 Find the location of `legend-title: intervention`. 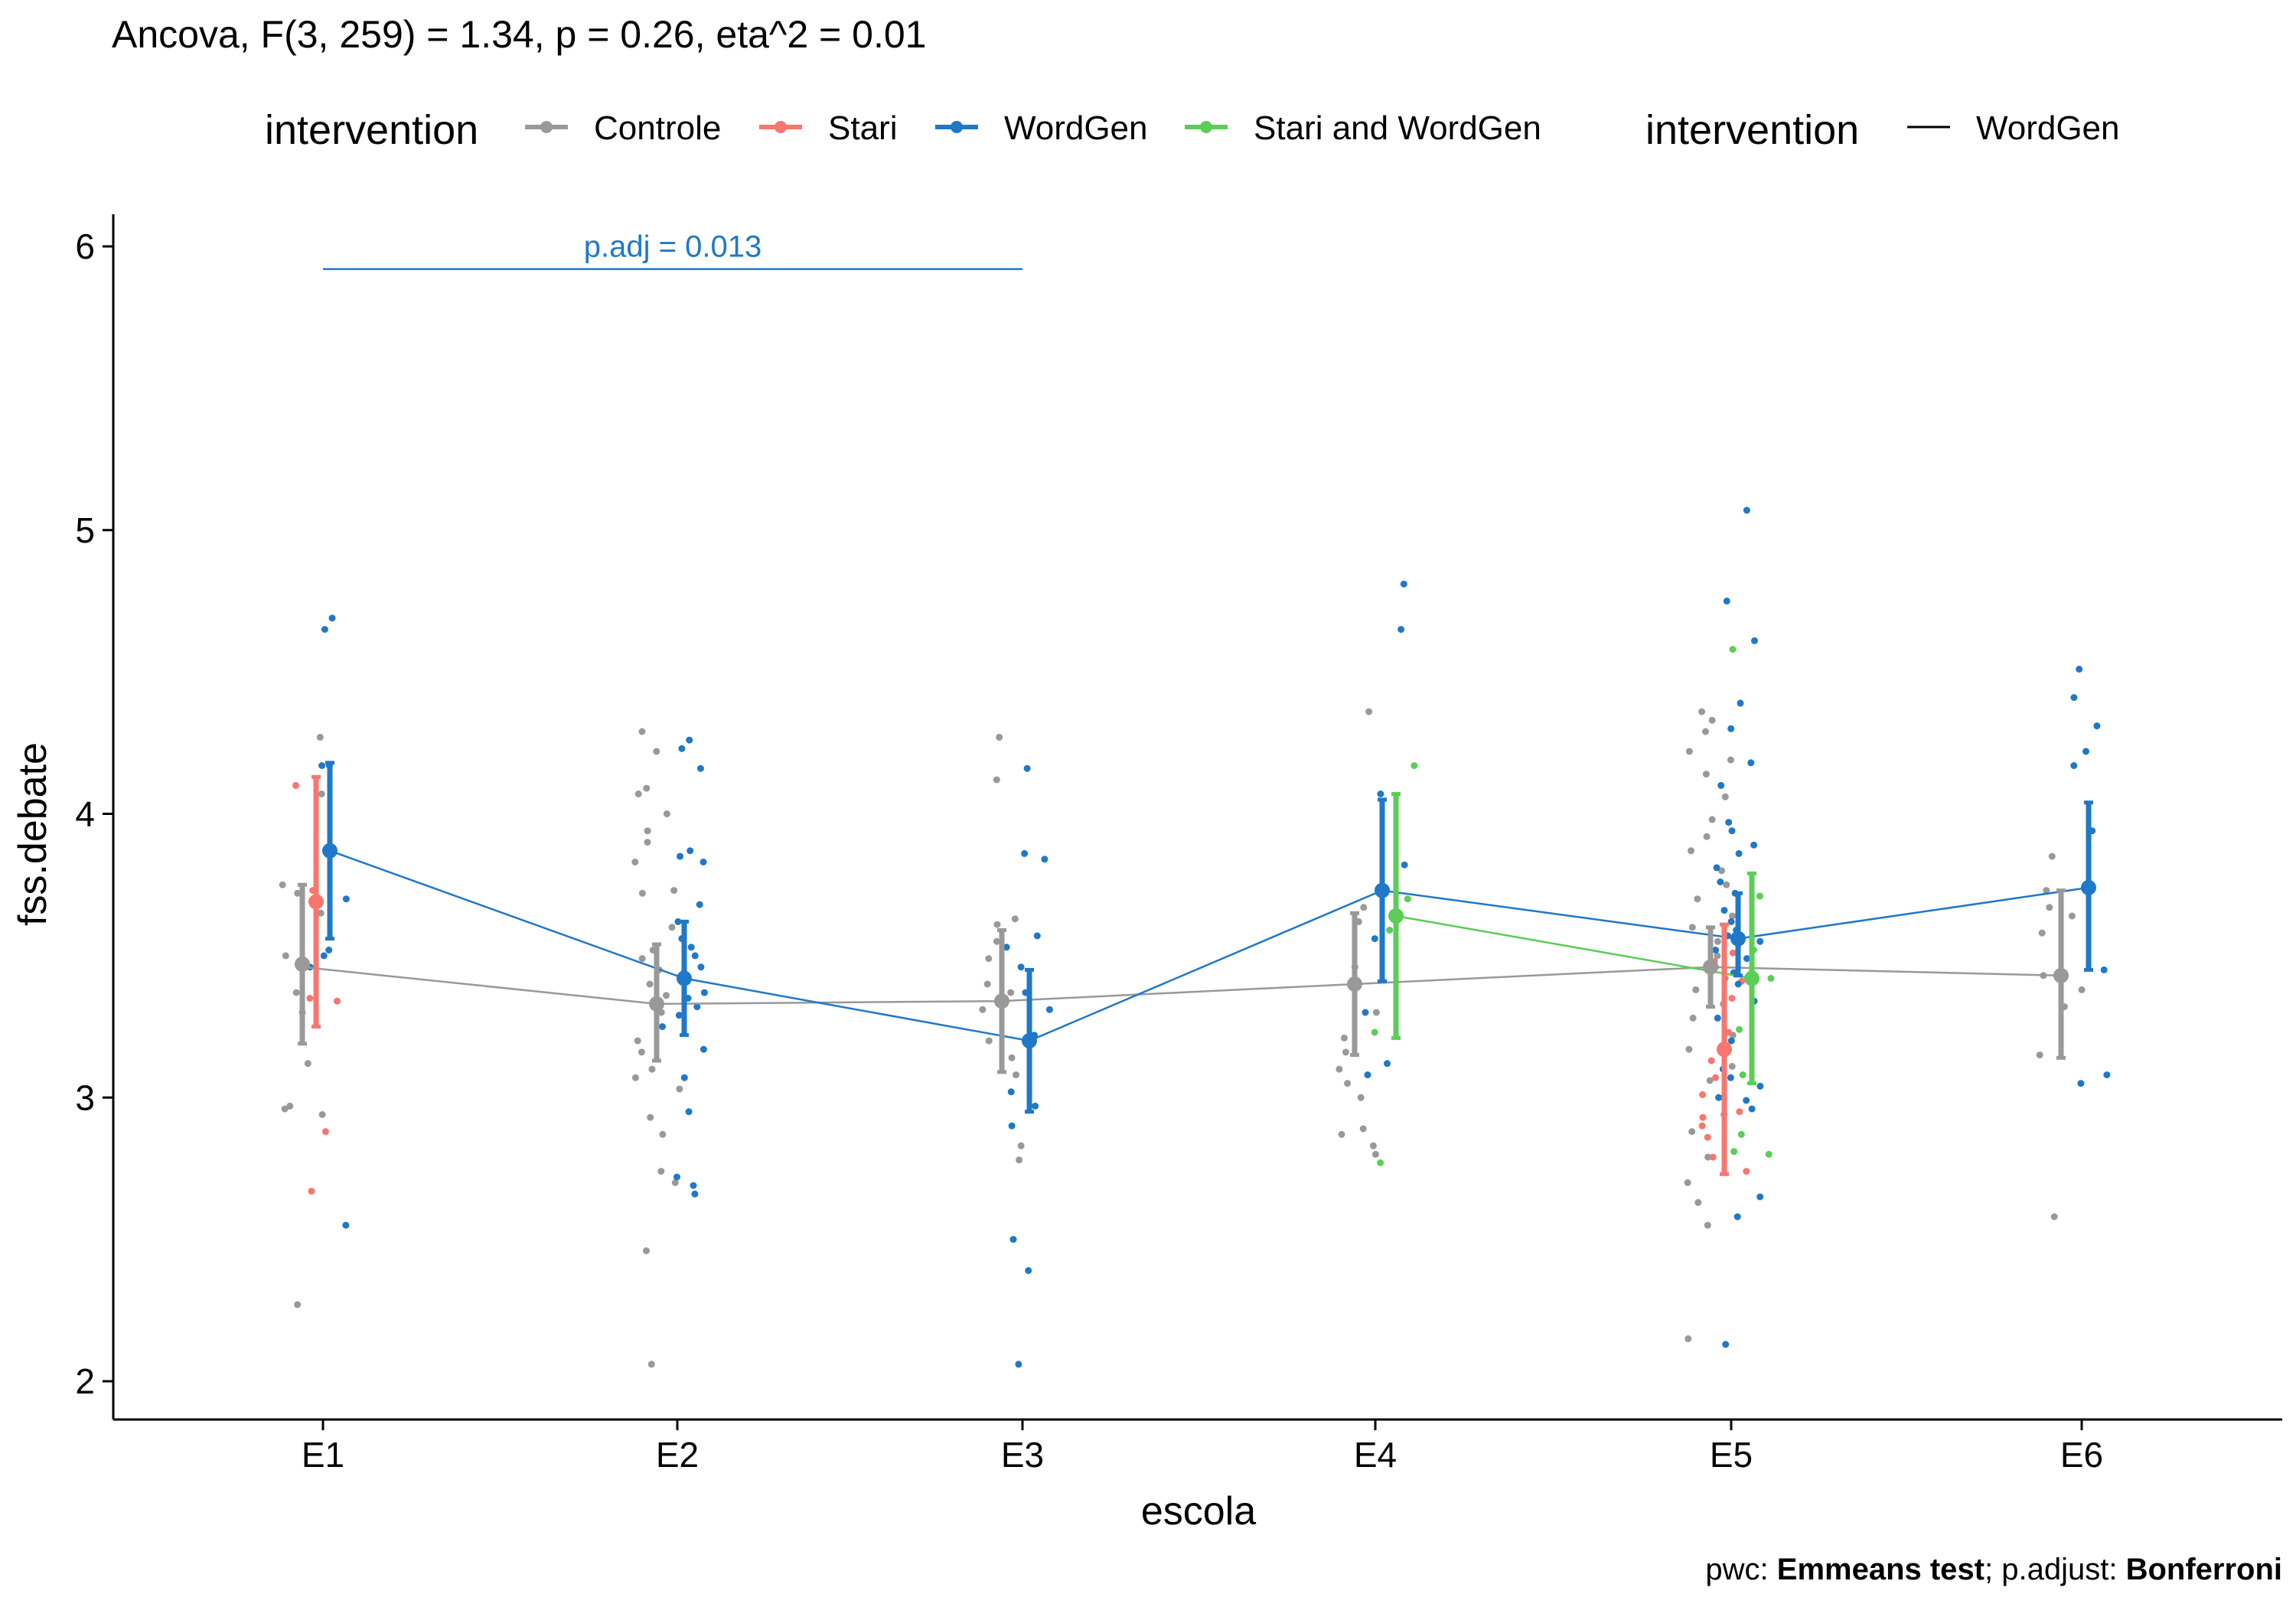

legend-title: intervention is located at coordinates (371, 130).